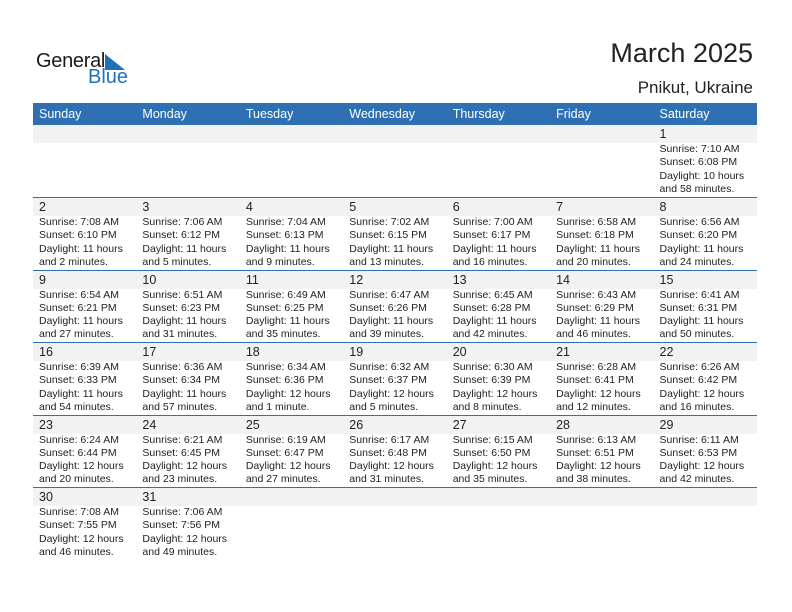  What do you see at coordinates (487, 406) in the screenshot?
I see `daylight-minutes-text: and 8 minutes.` at bounding box center [487, 406].